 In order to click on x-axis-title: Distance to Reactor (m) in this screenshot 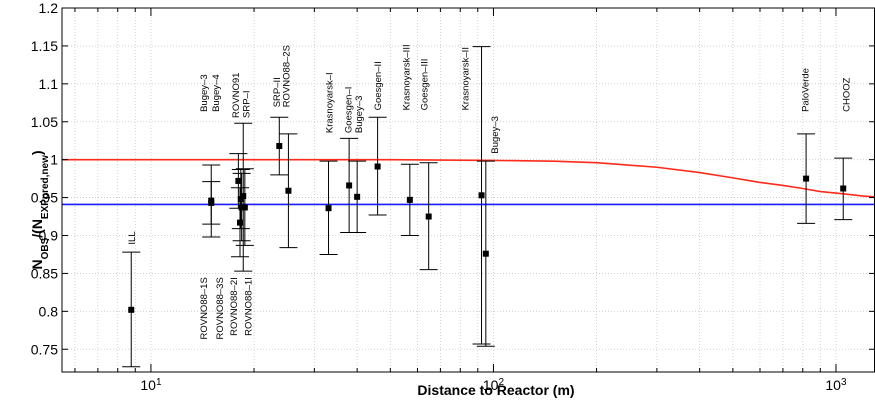, I will do `click(495, 390)`.